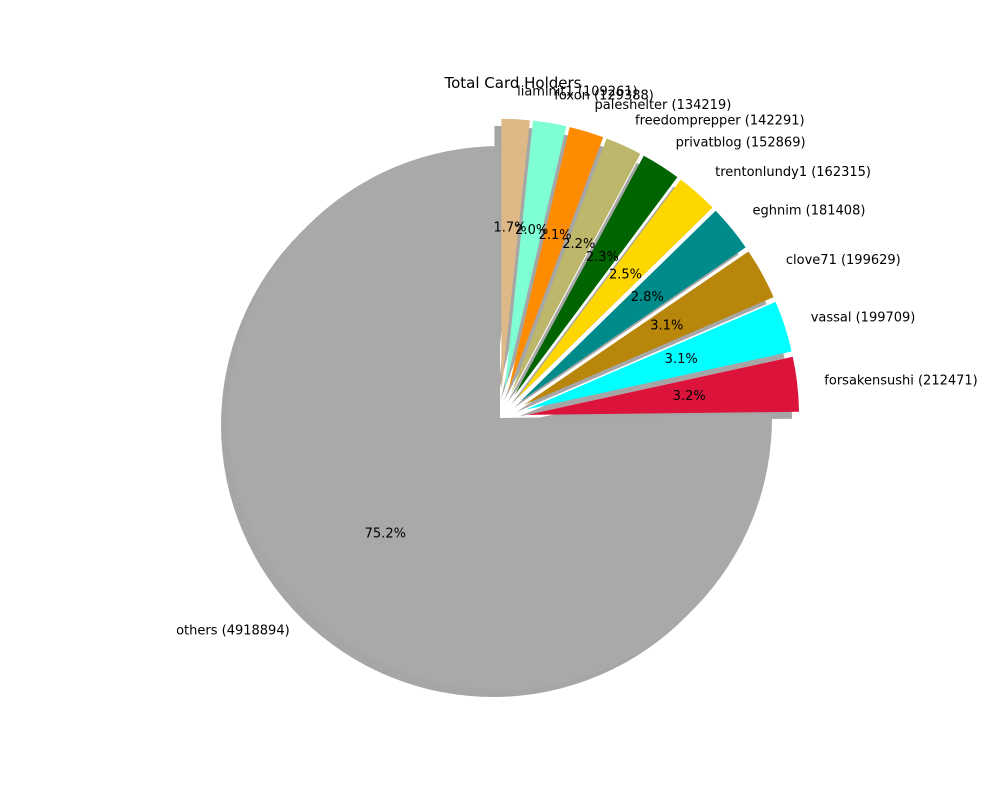 This screenshot has width=1000, height=800. What do you see at coordinates (689, 396) in the screenshot?
I see `pct-label-forsakensushi: 3.2%` at bounding box center [689, 396].